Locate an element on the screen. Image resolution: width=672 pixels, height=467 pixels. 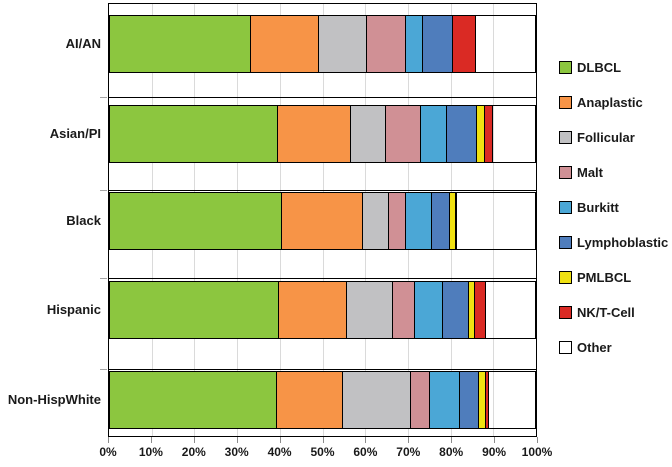
legend-swatch-dlbcl is located at coordinates (565, 67).